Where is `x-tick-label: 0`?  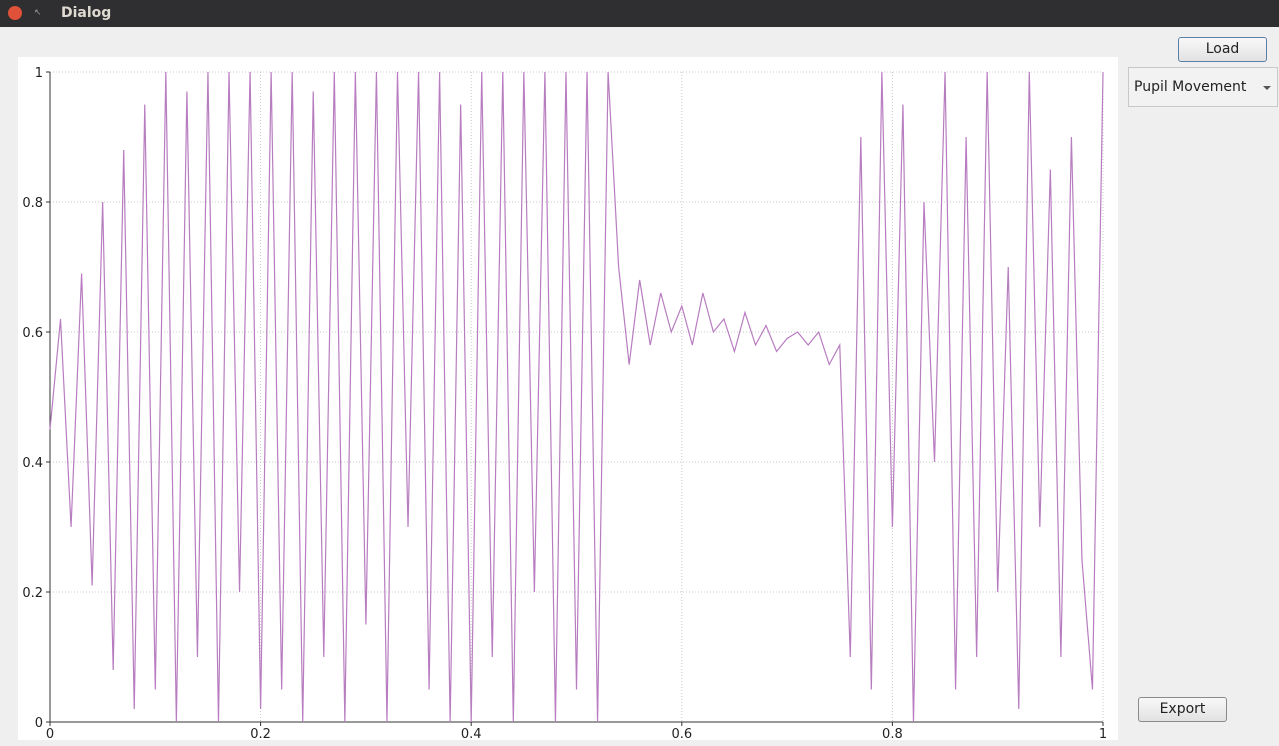 x-tick-label: 0 is located at coordinates (50, 734).